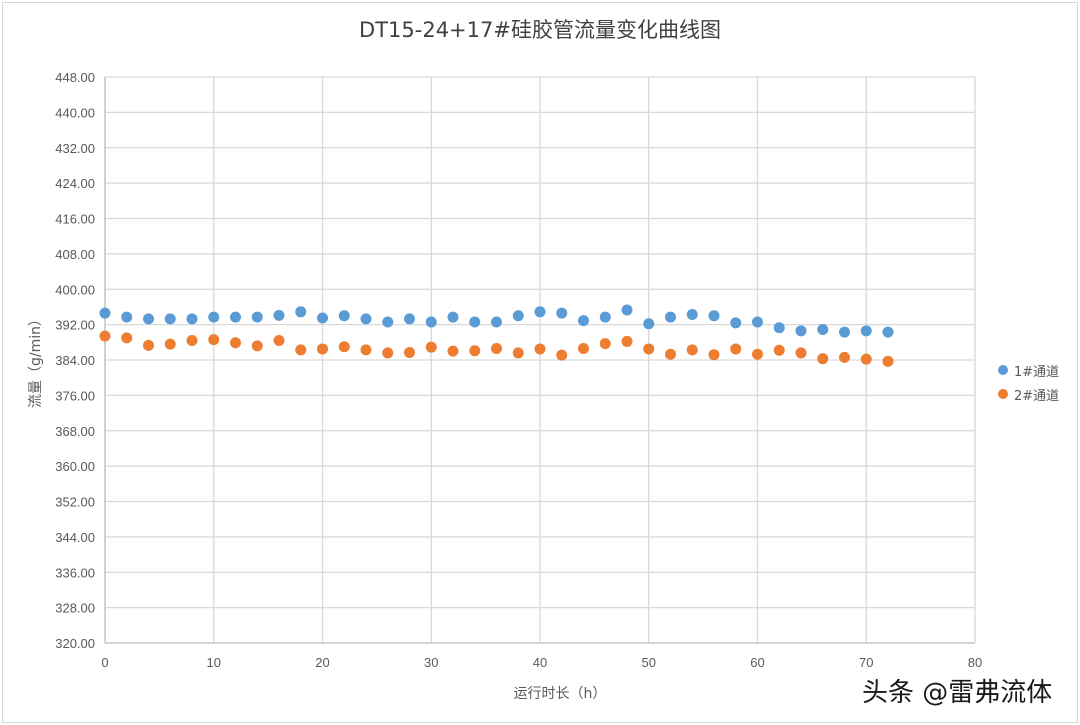  I want to click on y-tick-label: 376.00, so click(75, 395).